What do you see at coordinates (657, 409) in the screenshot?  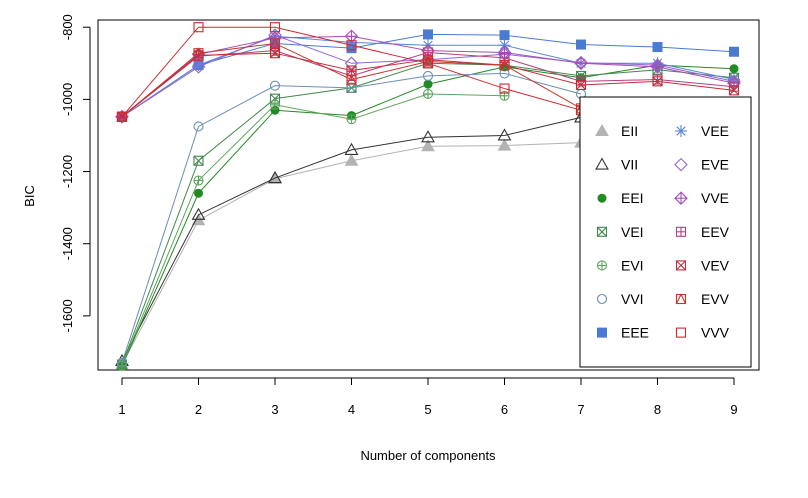 I see `x-tick-label-8: 8` at bounding box center [657, 409].